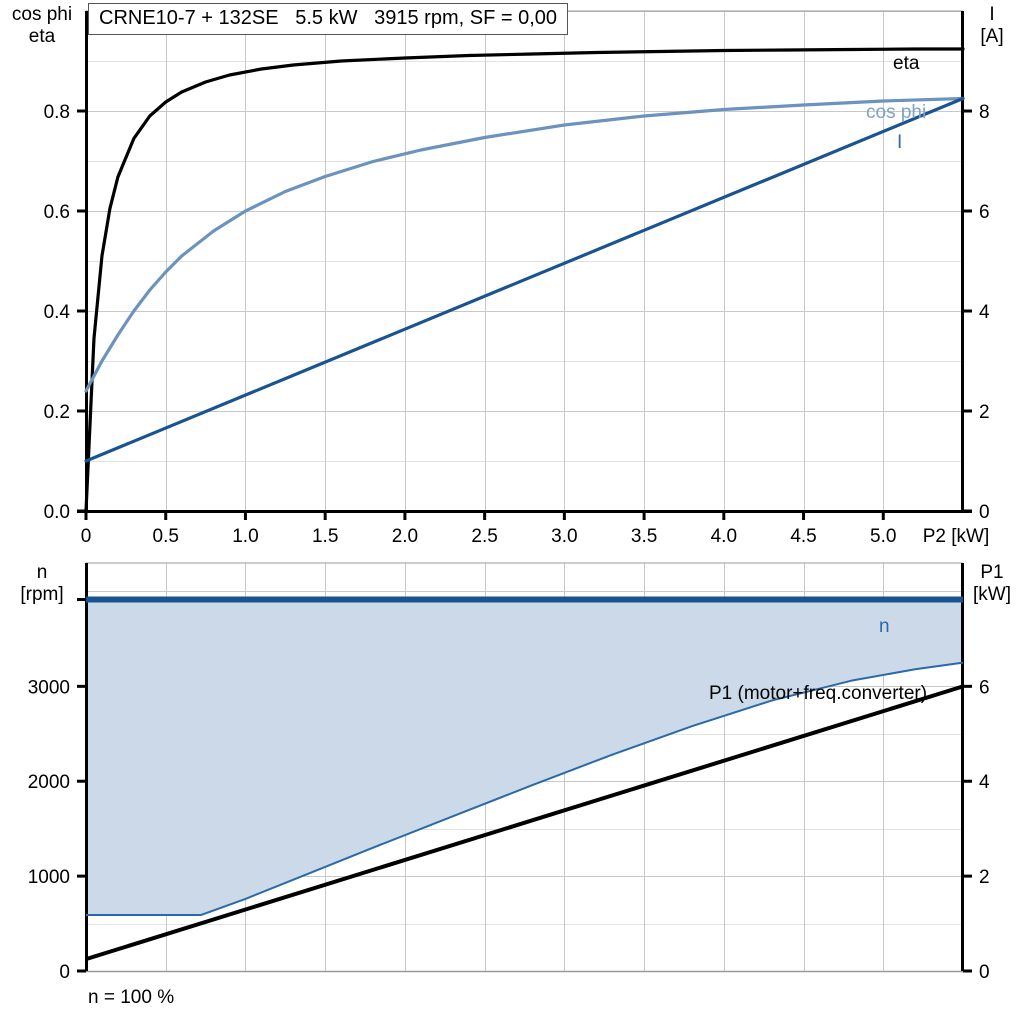 The height and width of the screenshot is (1024, 1024). Describe the element at coordinates (57, 112) in the screenshot. I see `y-tick-label: 0.8` at that location.